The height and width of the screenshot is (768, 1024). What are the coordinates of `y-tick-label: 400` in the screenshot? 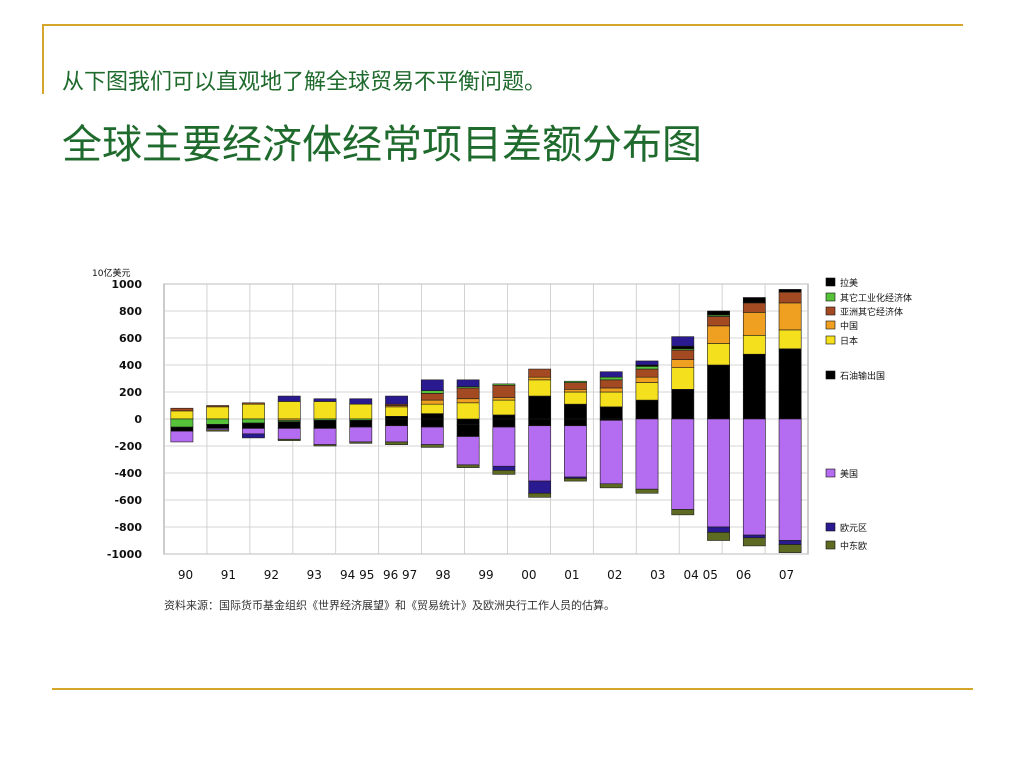 It's located at (130, 365).